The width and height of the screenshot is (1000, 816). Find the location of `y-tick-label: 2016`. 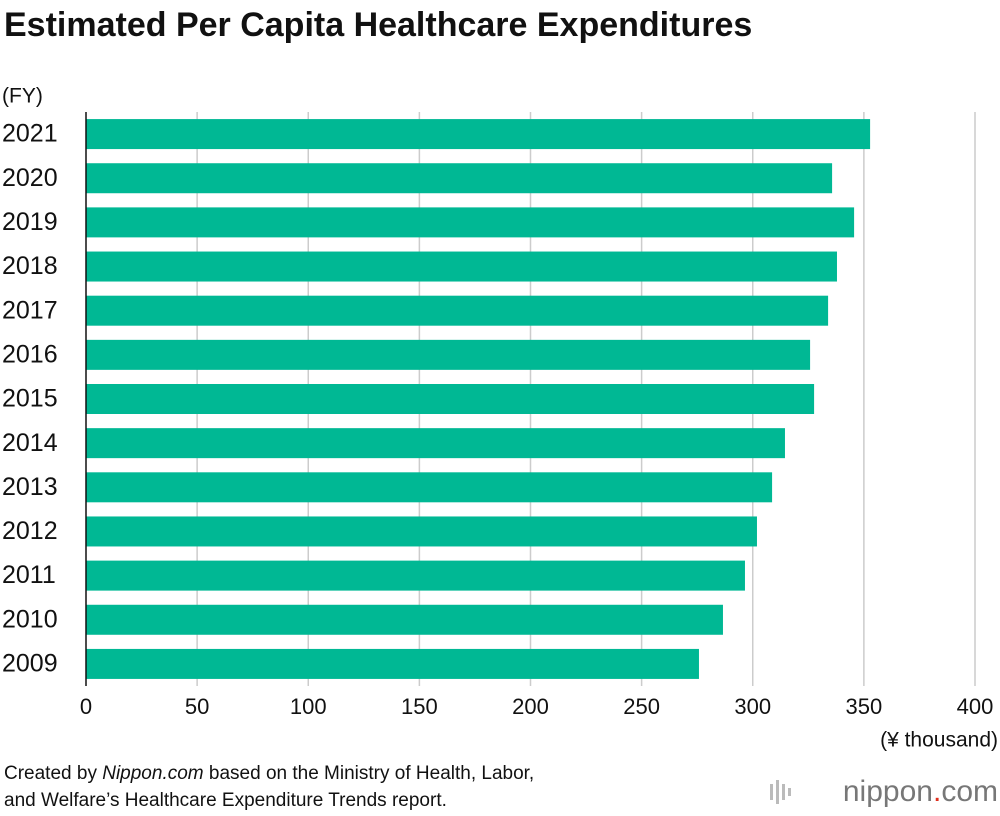

y-tick-label: 2016 is located at coordinates (30, 354).